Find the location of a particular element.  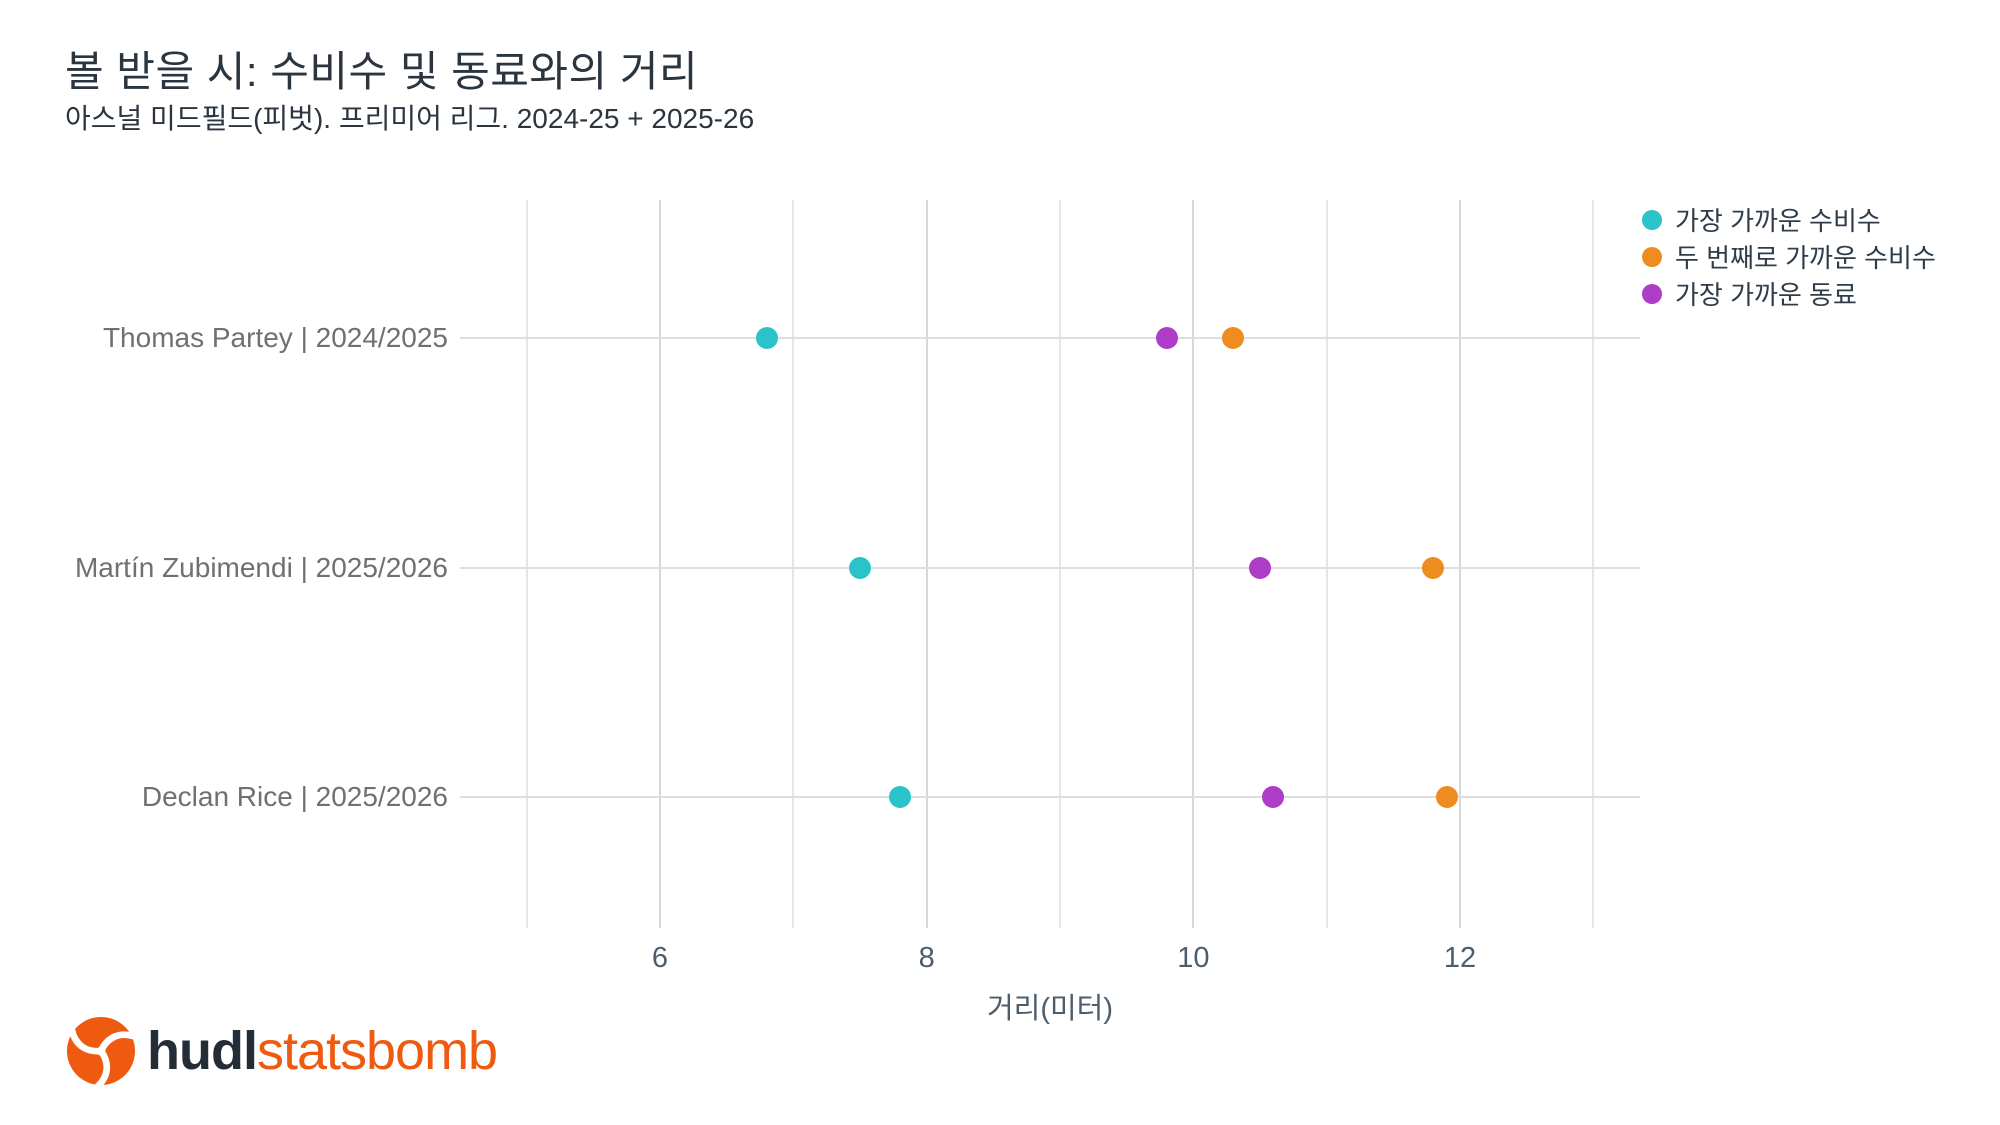

x-tick-label-12: 12 is located at coordinates (1460, 958).